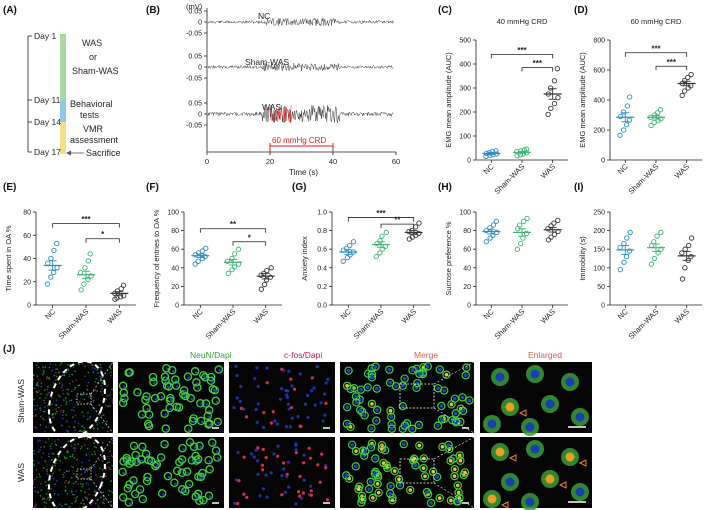 This screenshot has height=510, width=709. What do you see at coordinates (510, 482) in the screenshot?
I see `enlarged-nucleus` at bounding box center [510, 482].